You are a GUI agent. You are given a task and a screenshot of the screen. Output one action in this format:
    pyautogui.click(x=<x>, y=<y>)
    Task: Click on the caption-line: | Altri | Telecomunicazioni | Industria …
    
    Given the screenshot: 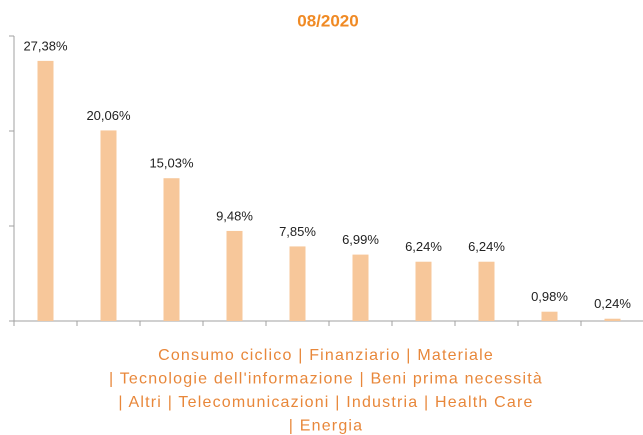 What is the action you would take?
    pyautogui.click(x=325, y=402)
    